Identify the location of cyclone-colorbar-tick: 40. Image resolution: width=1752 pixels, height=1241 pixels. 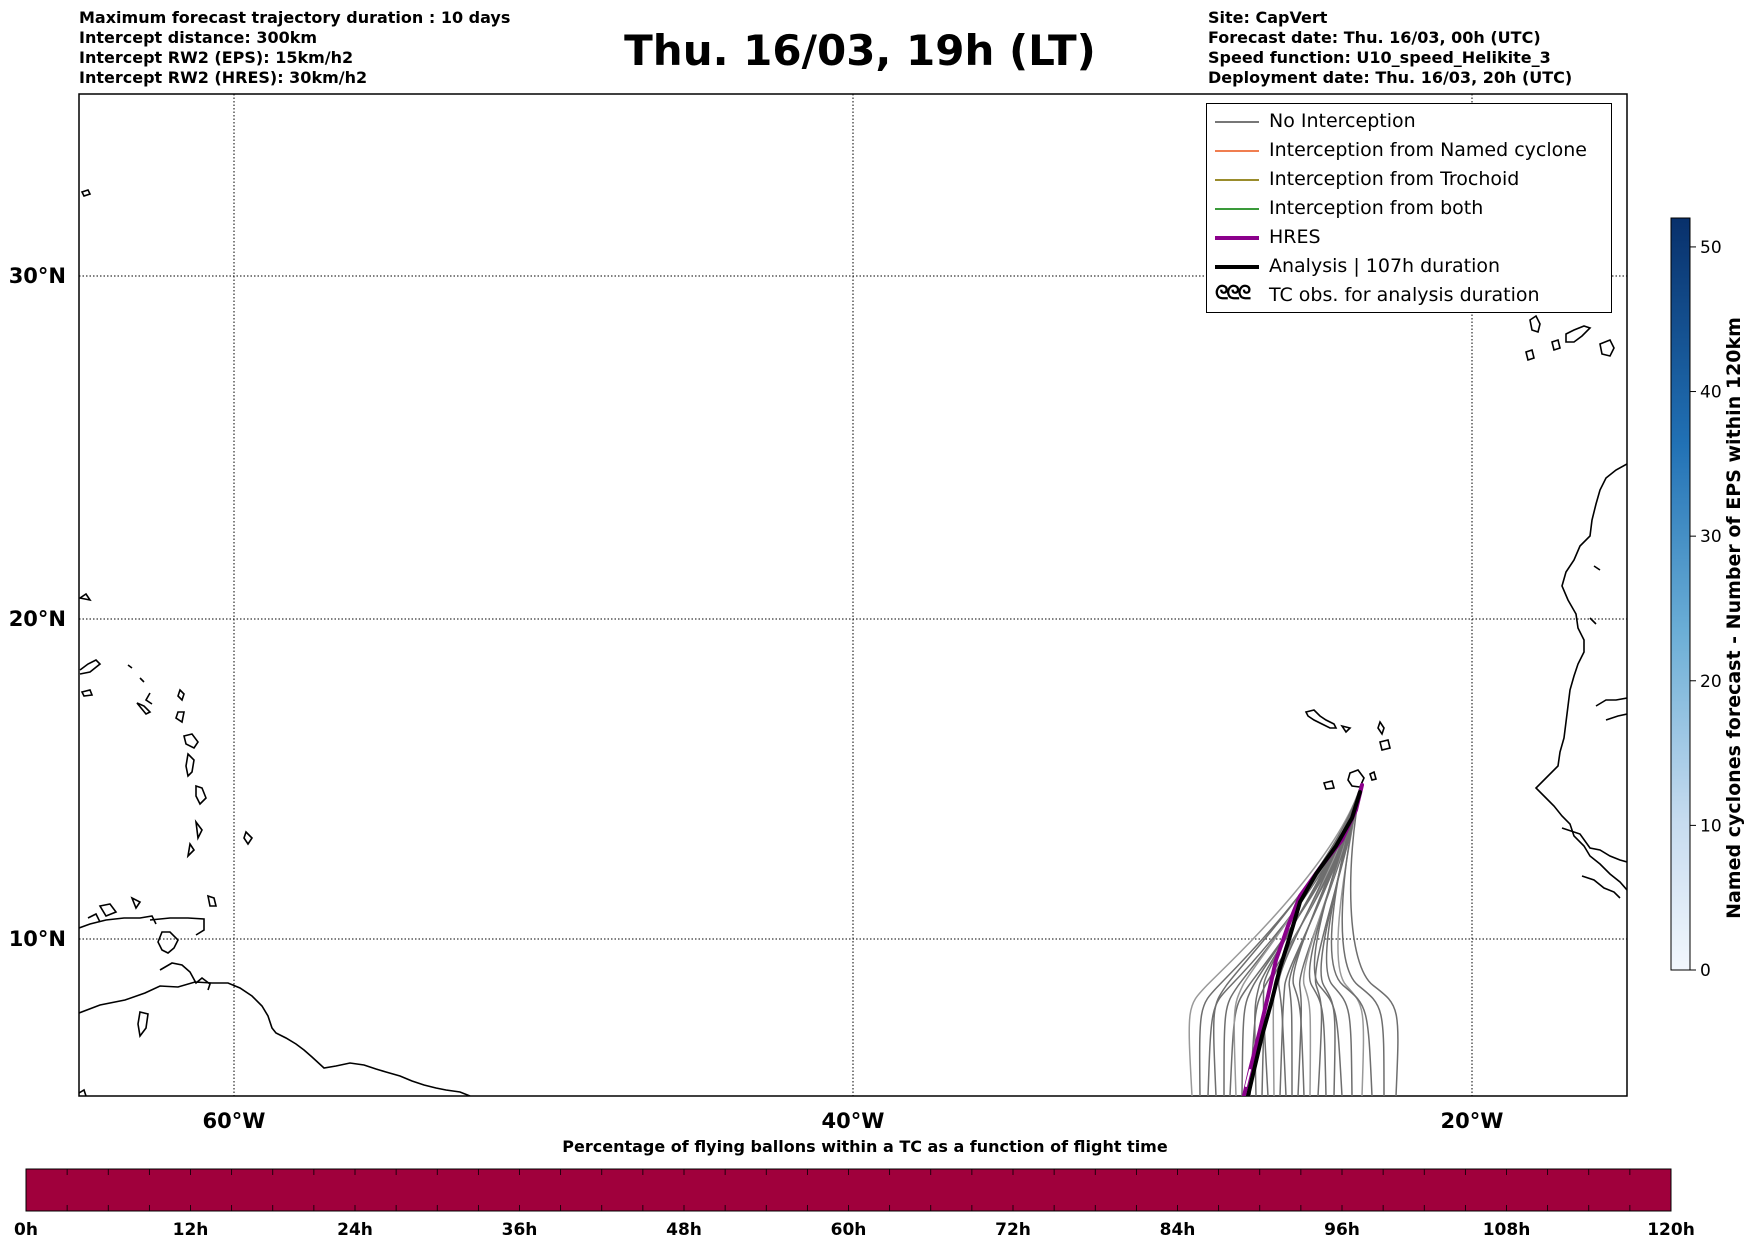
(1711, 393).